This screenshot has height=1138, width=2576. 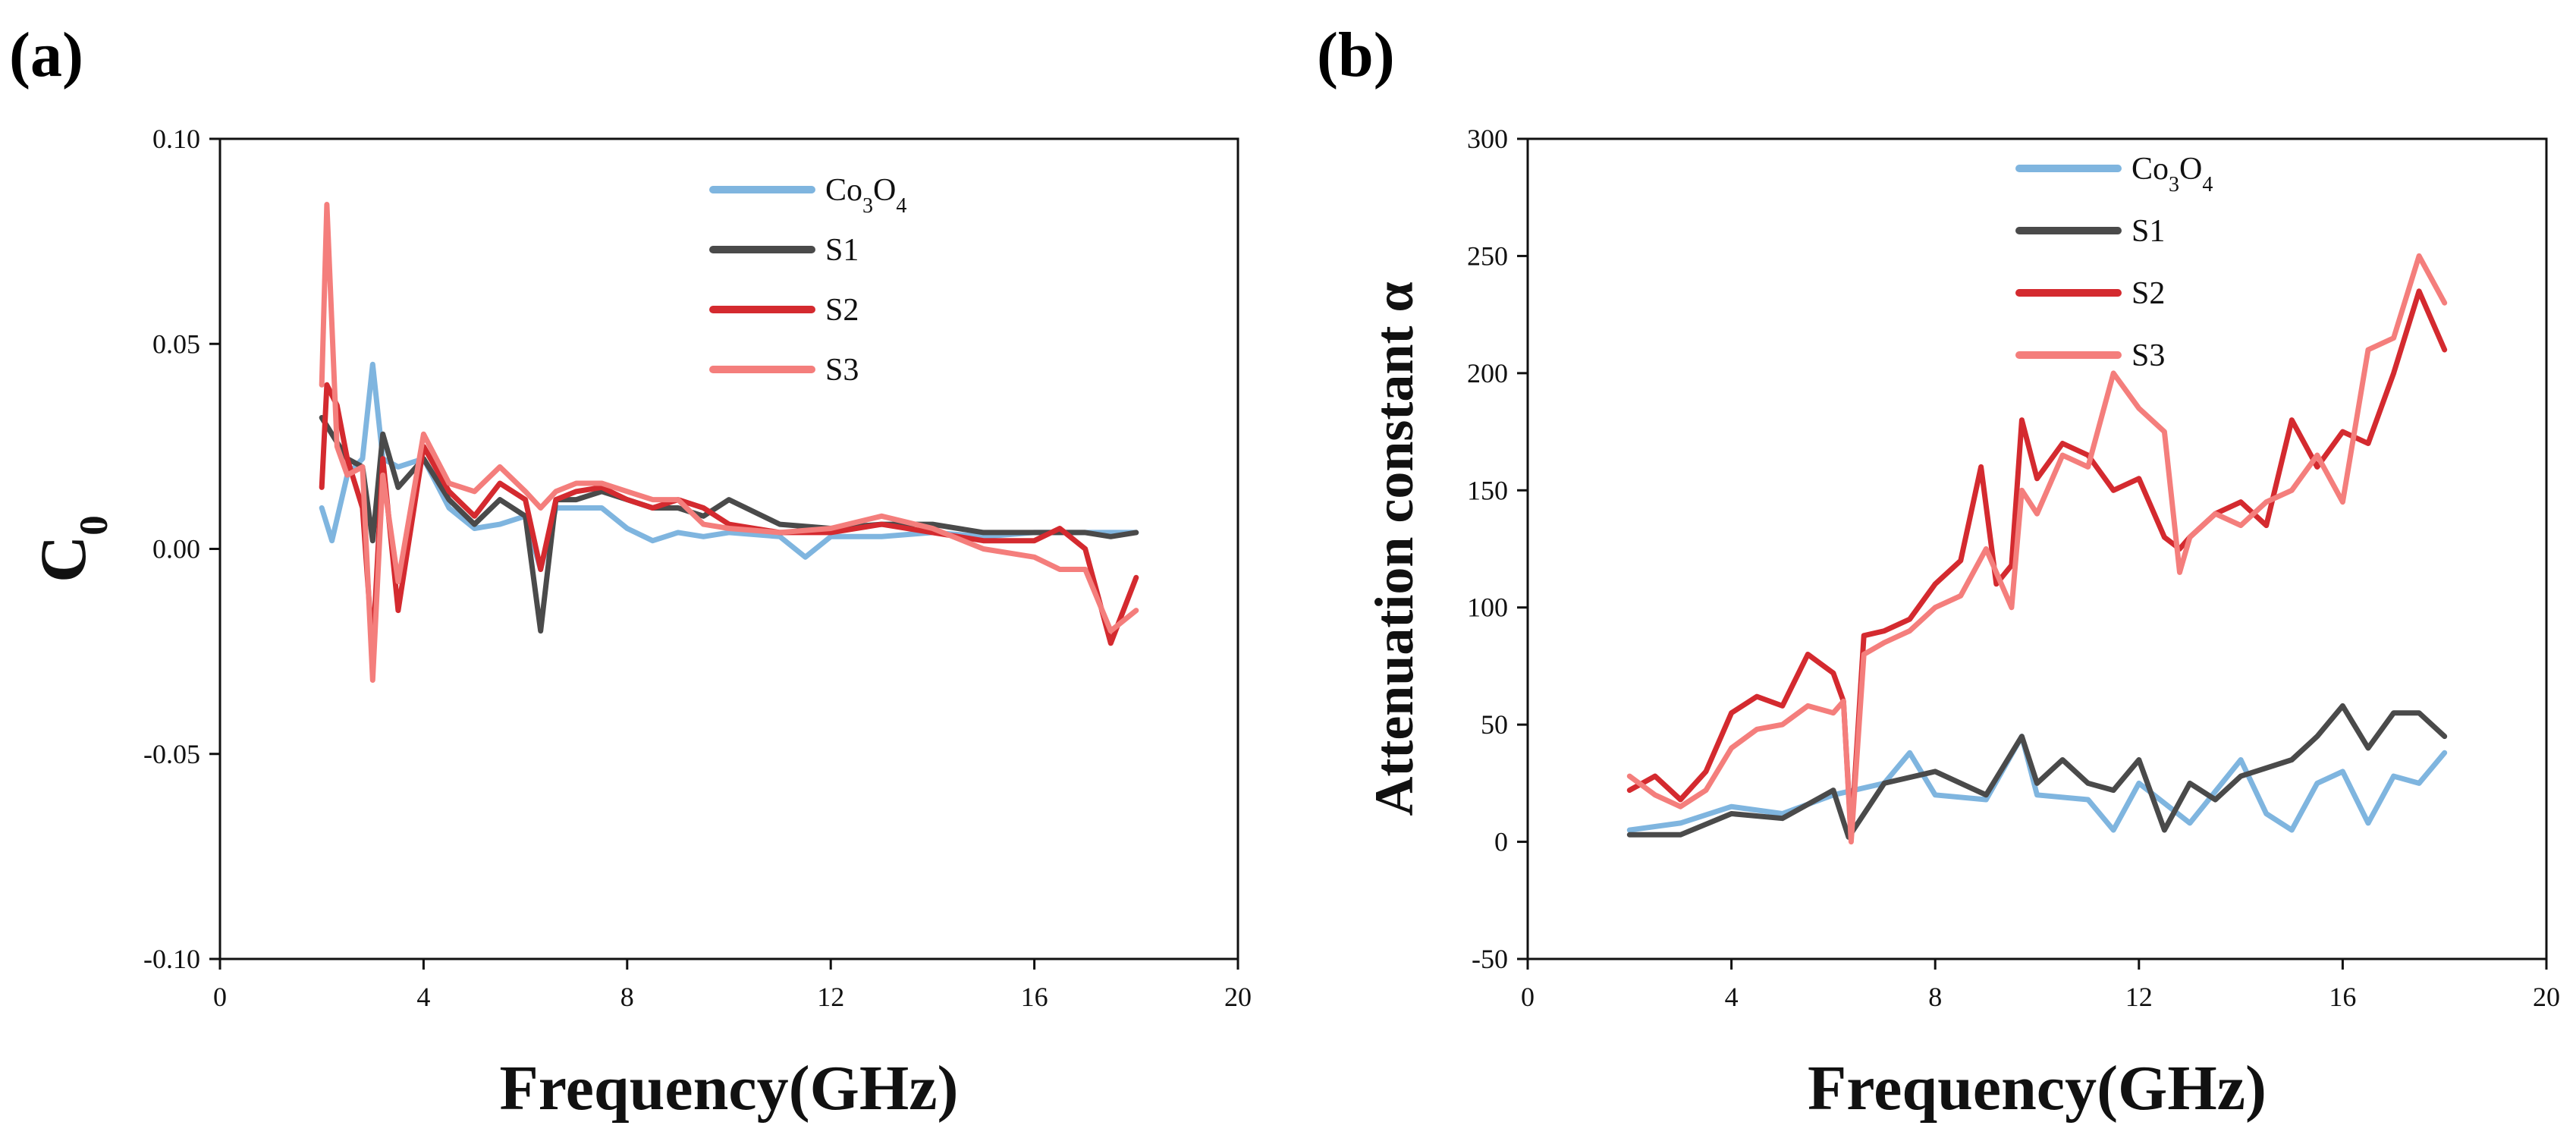 I want to click on y-tick-label: 200, so click(x=1487, y=373).